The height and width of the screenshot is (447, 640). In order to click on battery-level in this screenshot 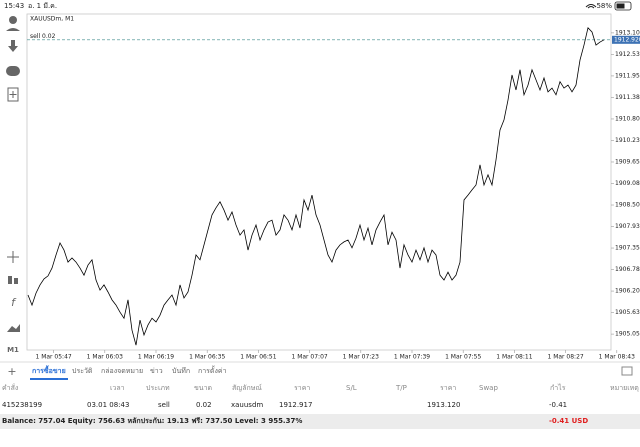, I will do `click(620, 6)`.